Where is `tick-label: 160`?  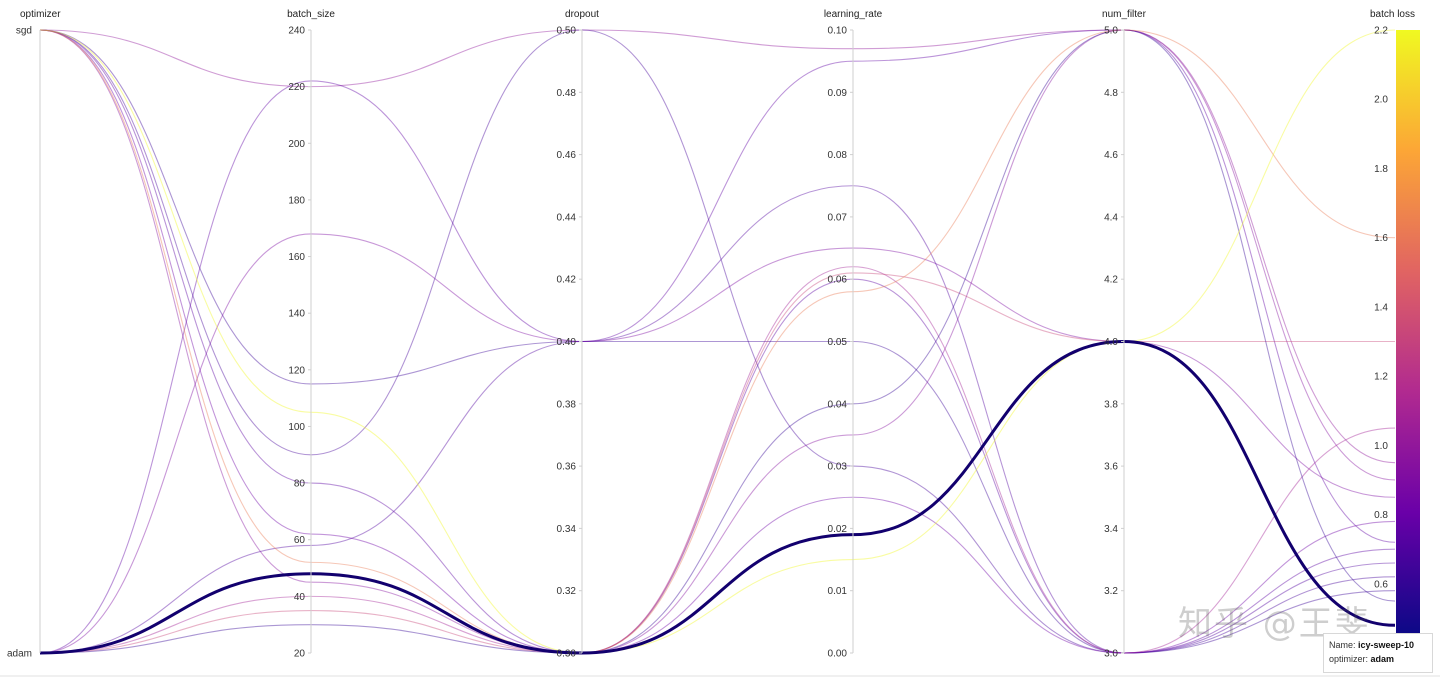 tick-label: 160 is located at coordinates (296, 257).